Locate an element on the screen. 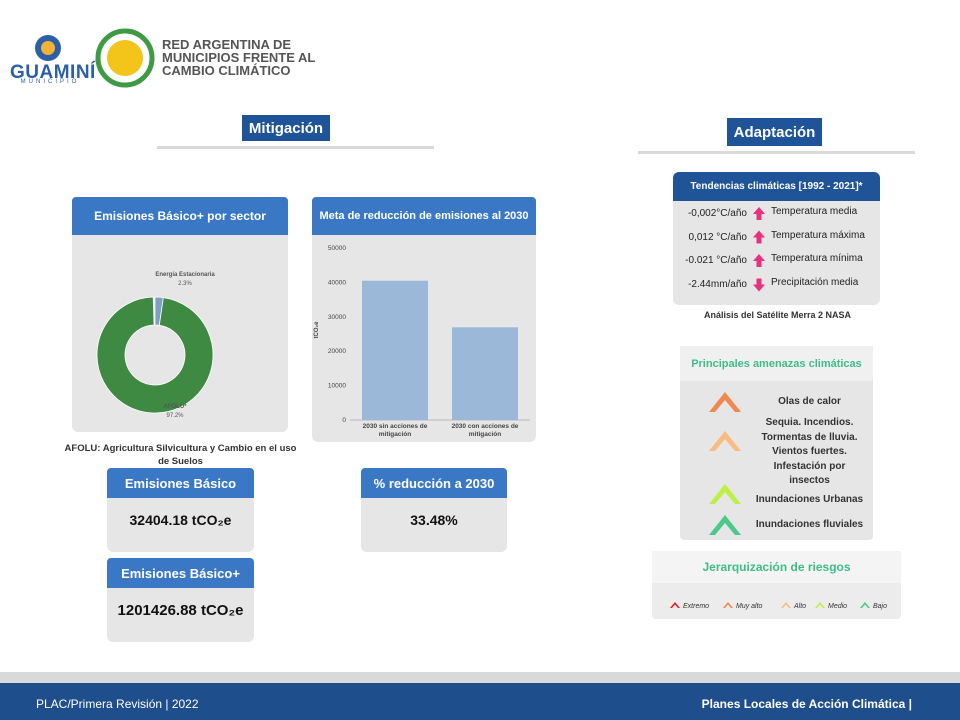 The width and height of the screenshot is (960, 720). trend-value: -0.021 °C/año is located at coordinates (716, 260).